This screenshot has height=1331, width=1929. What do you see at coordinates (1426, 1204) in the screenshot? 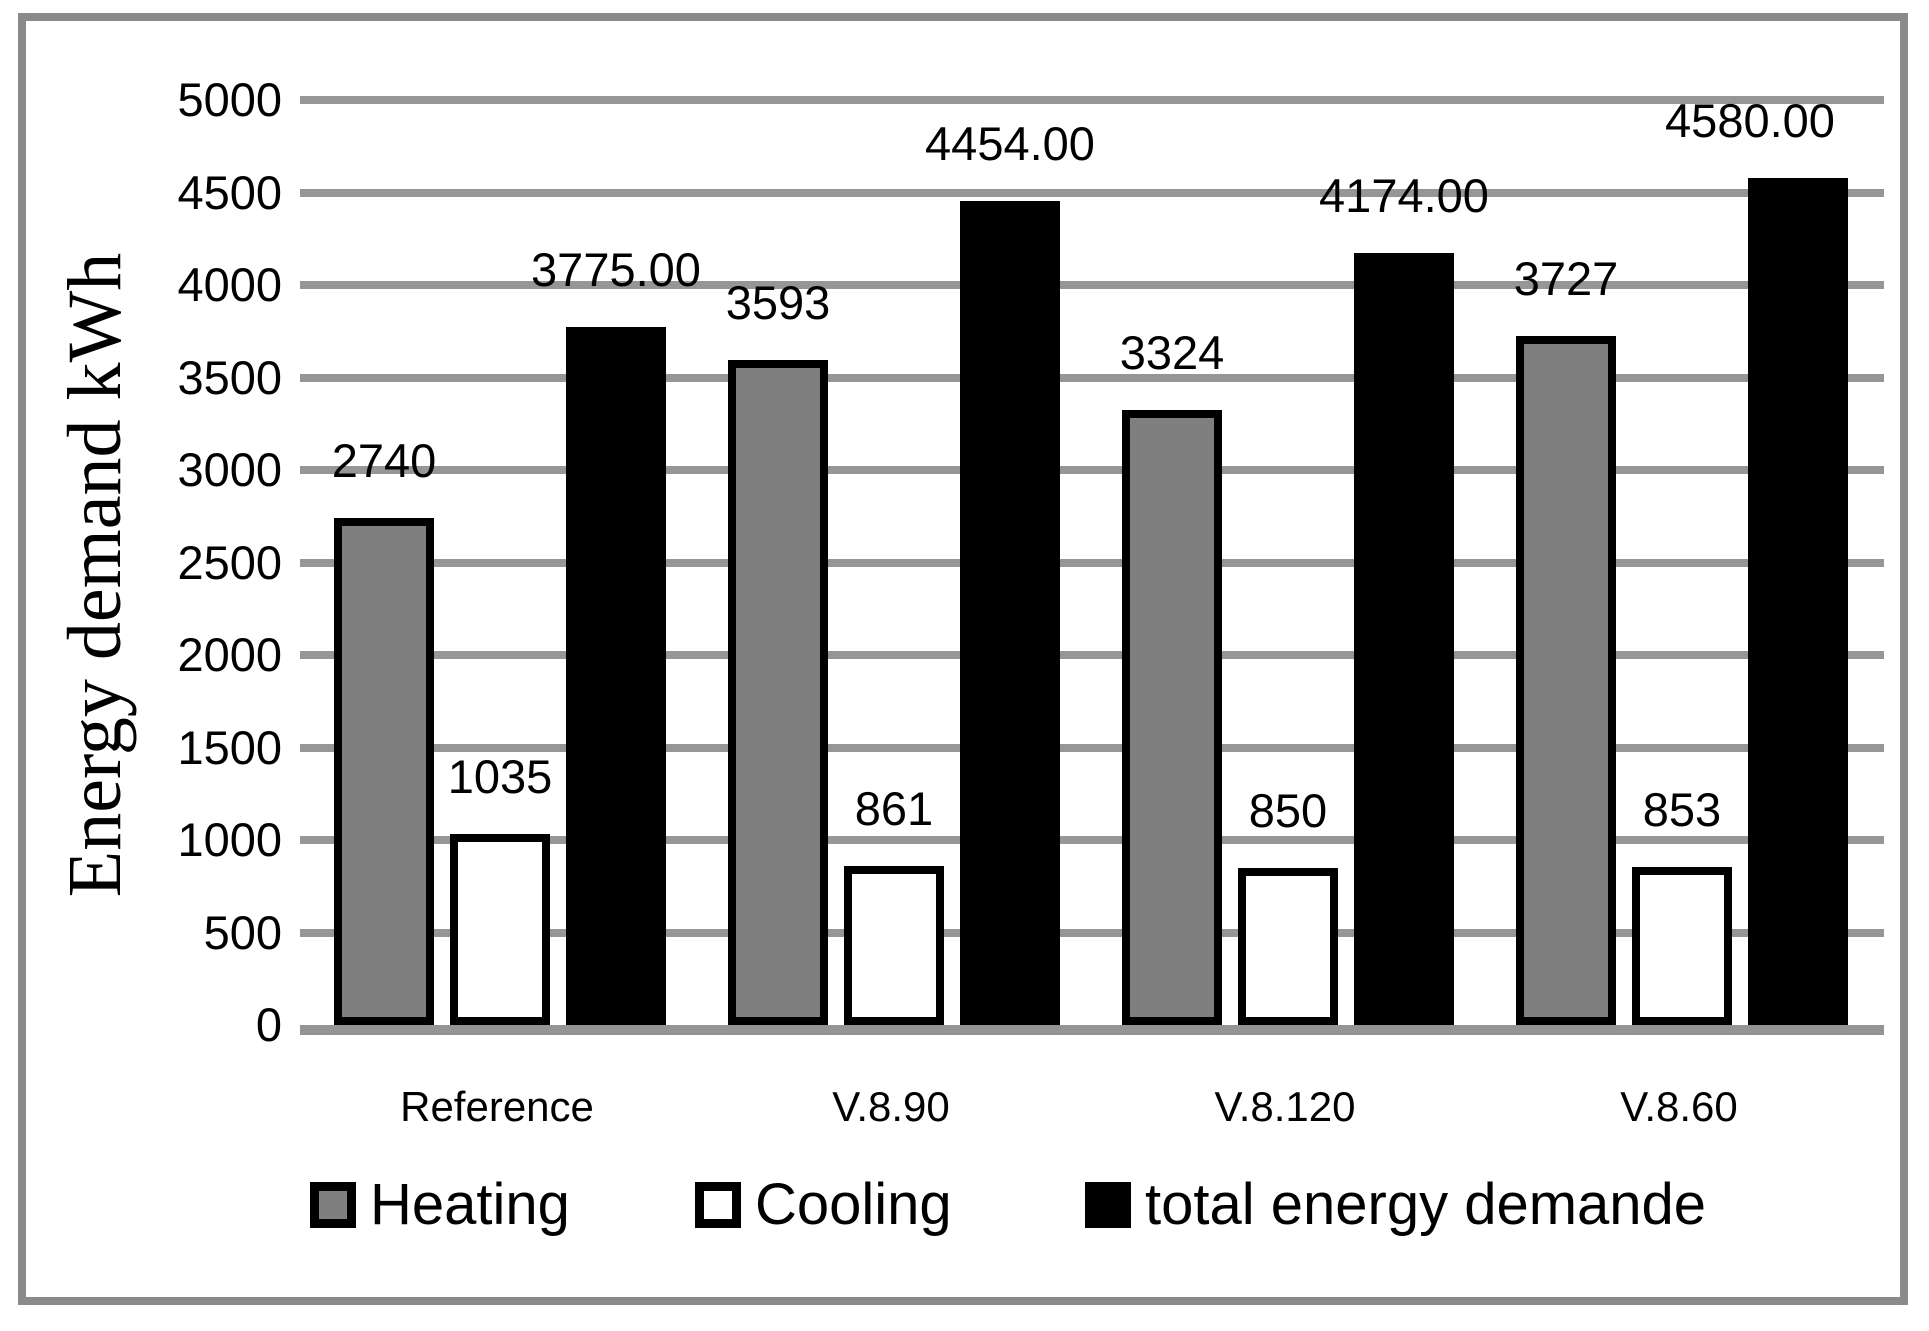
I see `legend-label-total: total energy demande` at bounding box center [1426, 1204].